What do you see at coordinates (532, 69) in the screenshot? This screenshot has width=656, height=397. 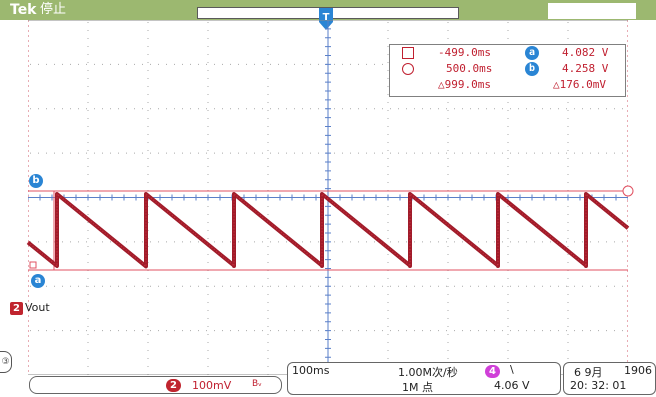 I see `cursor-b-badge: b` at bounding box center [532, 69].